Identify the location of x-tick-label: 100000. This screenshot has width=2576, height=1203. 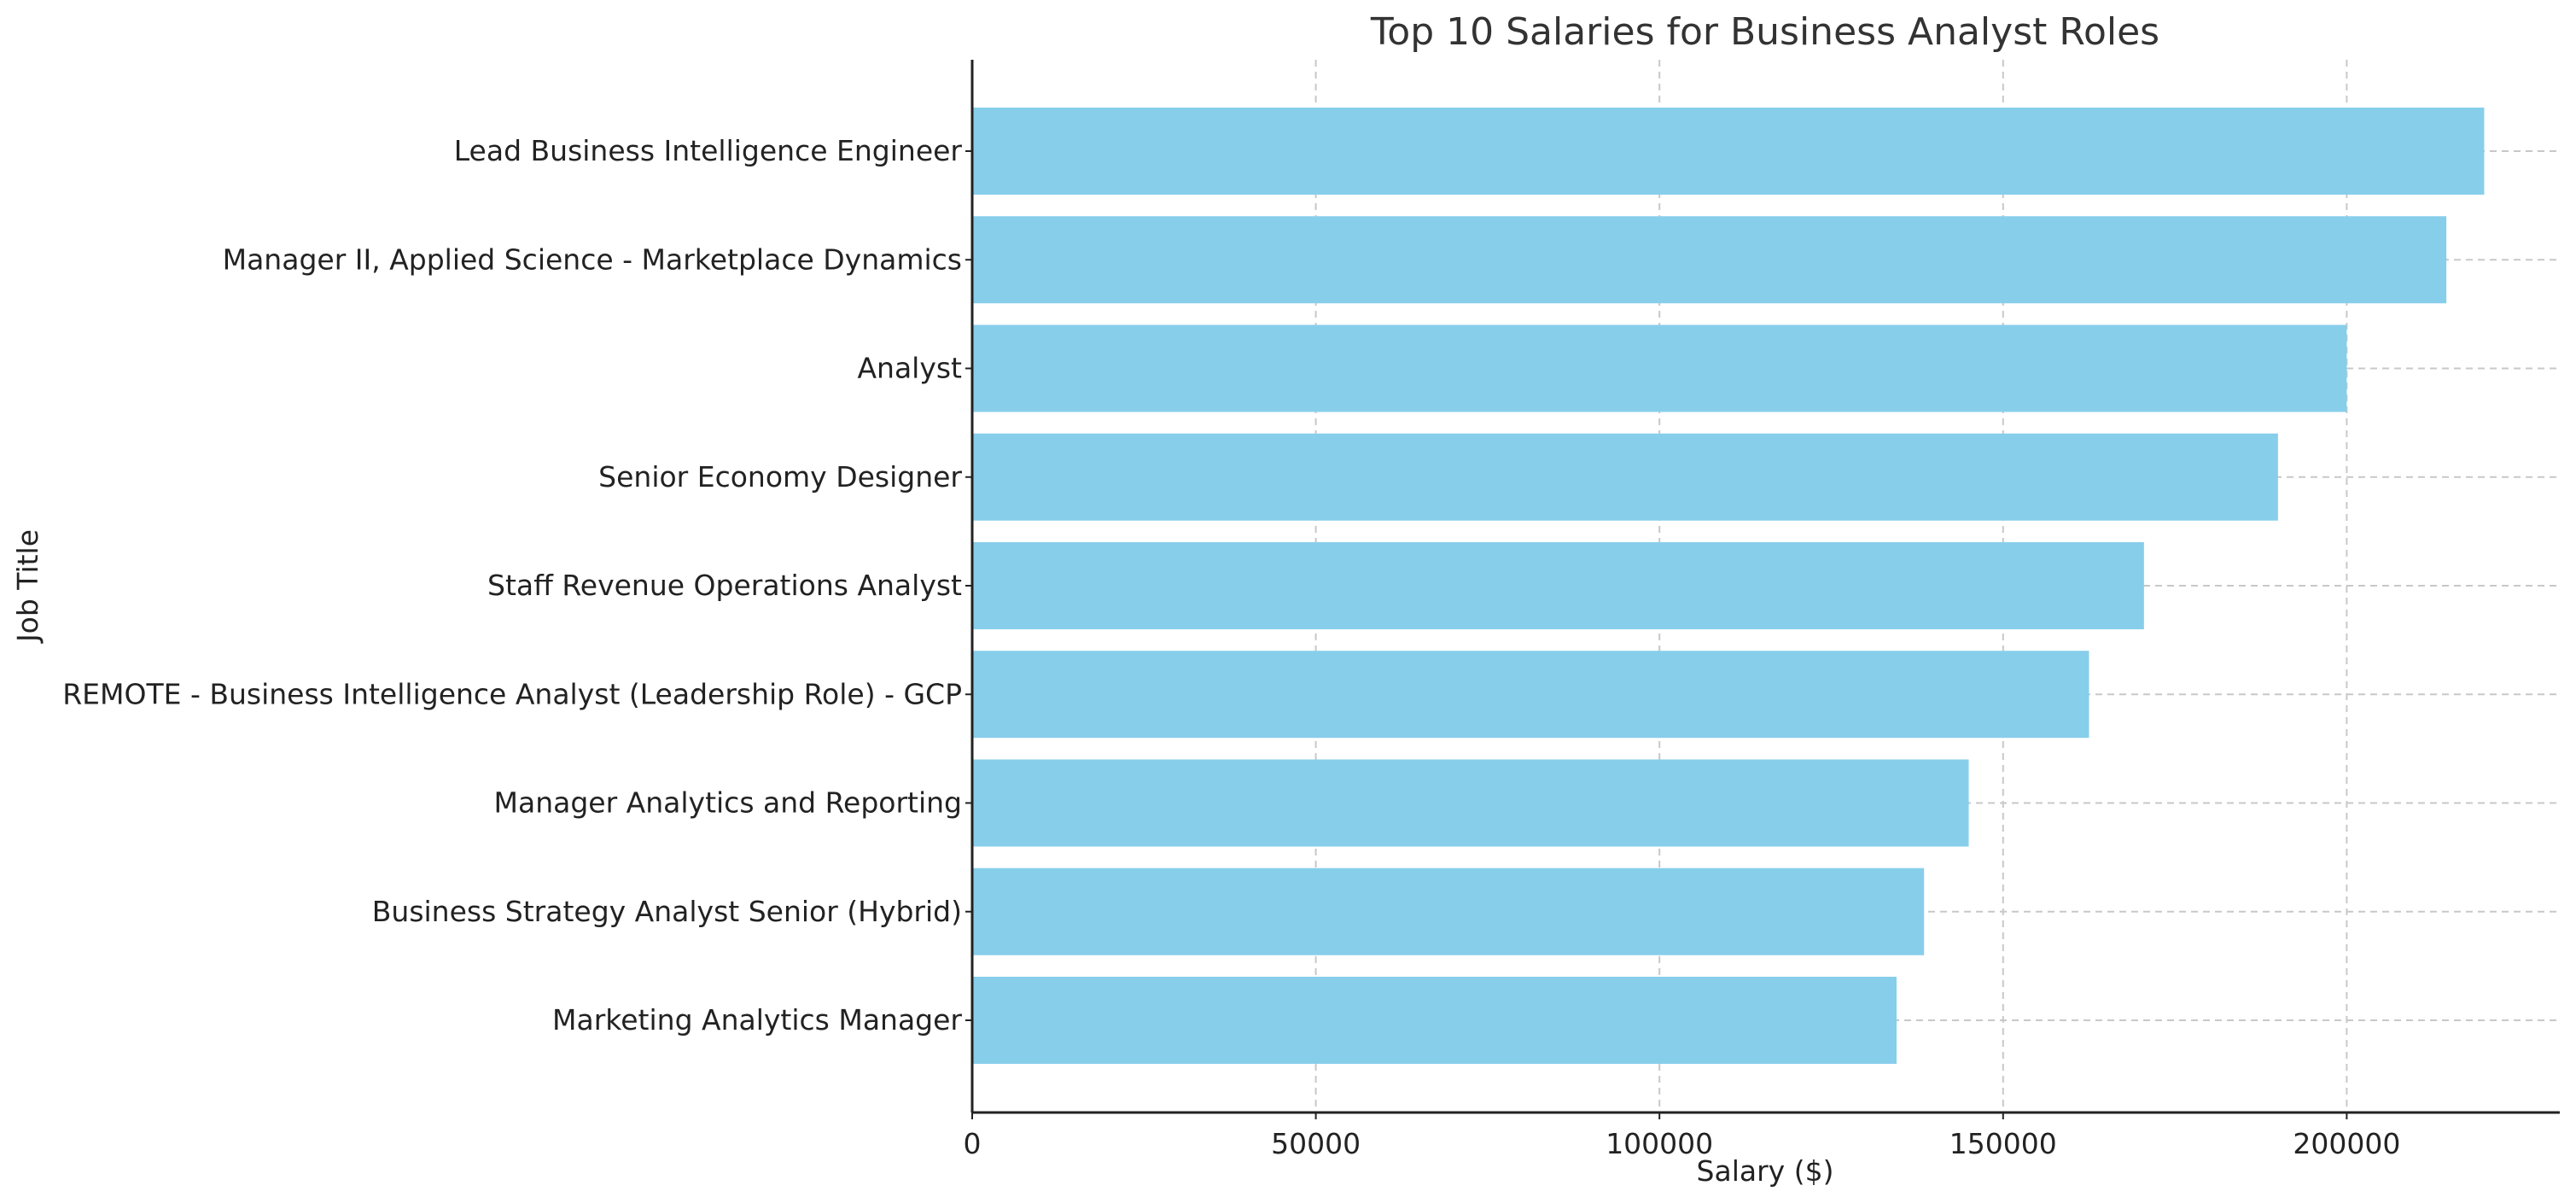
(1659, 1143).